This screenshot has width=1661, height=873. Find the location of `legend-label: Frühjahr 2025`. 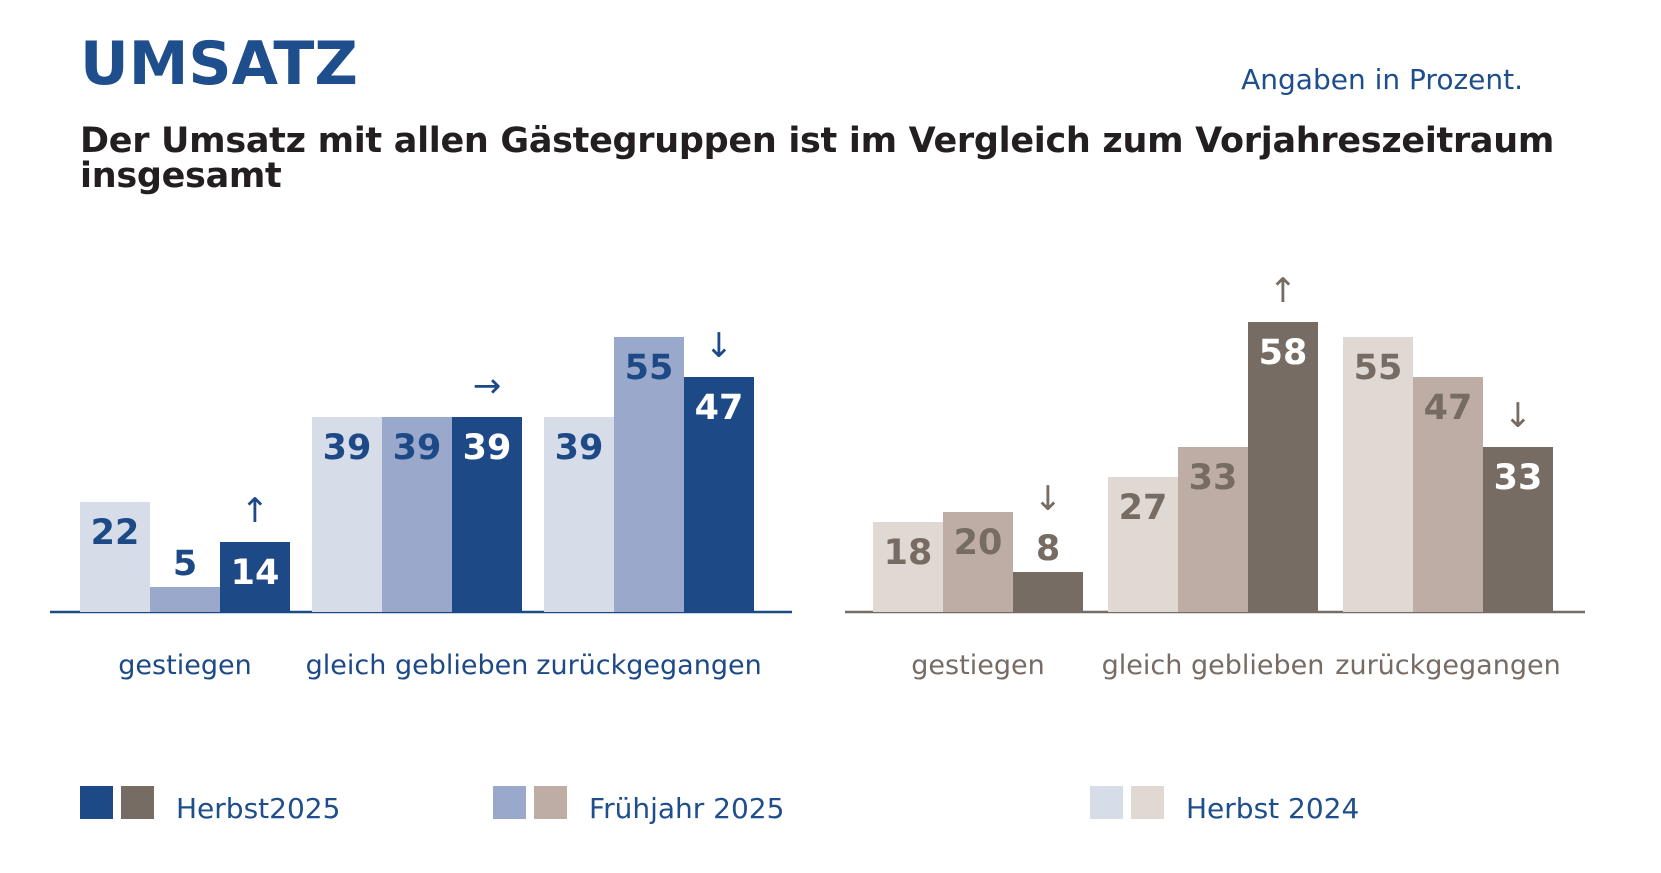

legend-label: Frühjahr 2025 is located at coordinates (687, 808).